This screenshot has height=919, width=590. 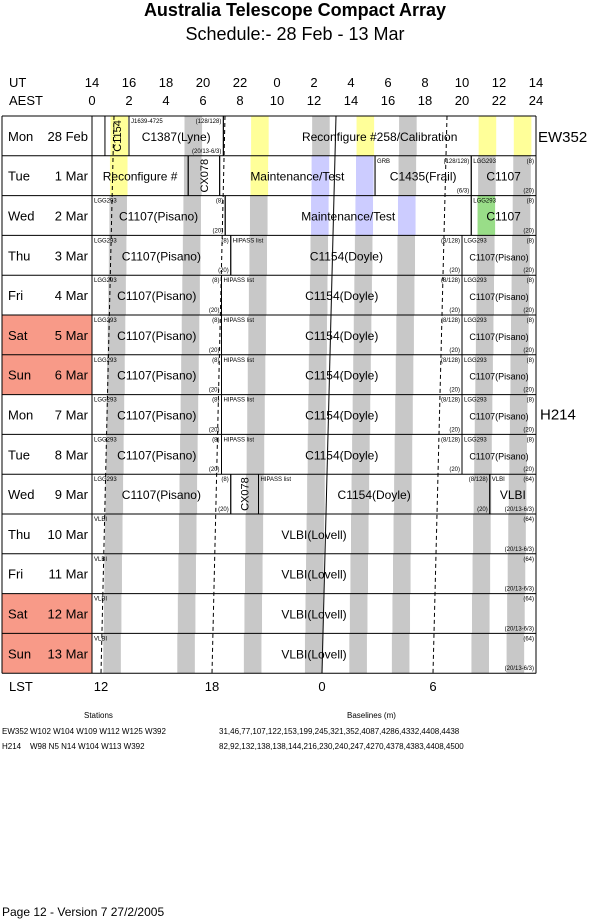 What do you see at coordinates (15, 295) in the screenshot?
I see `day-name: Fri` at bounding box center [15, 295].